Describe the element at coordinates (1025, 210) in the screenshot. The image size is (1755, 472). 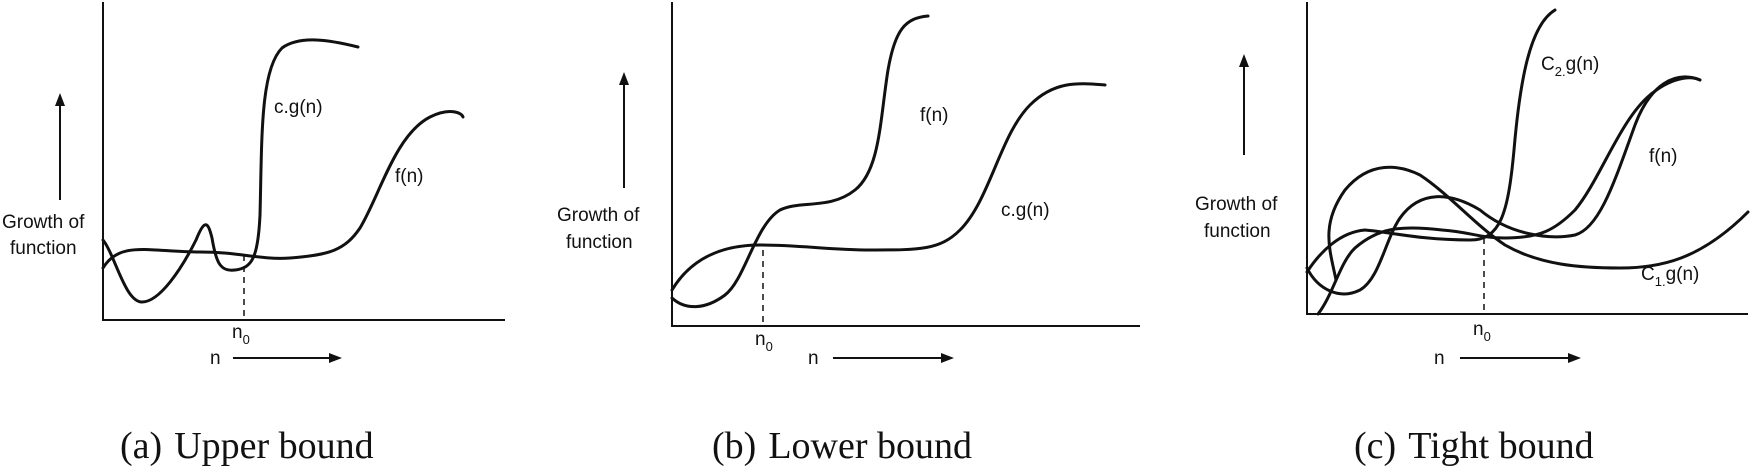
I see `panel-b-cg-label: c.g(n)` at that location.